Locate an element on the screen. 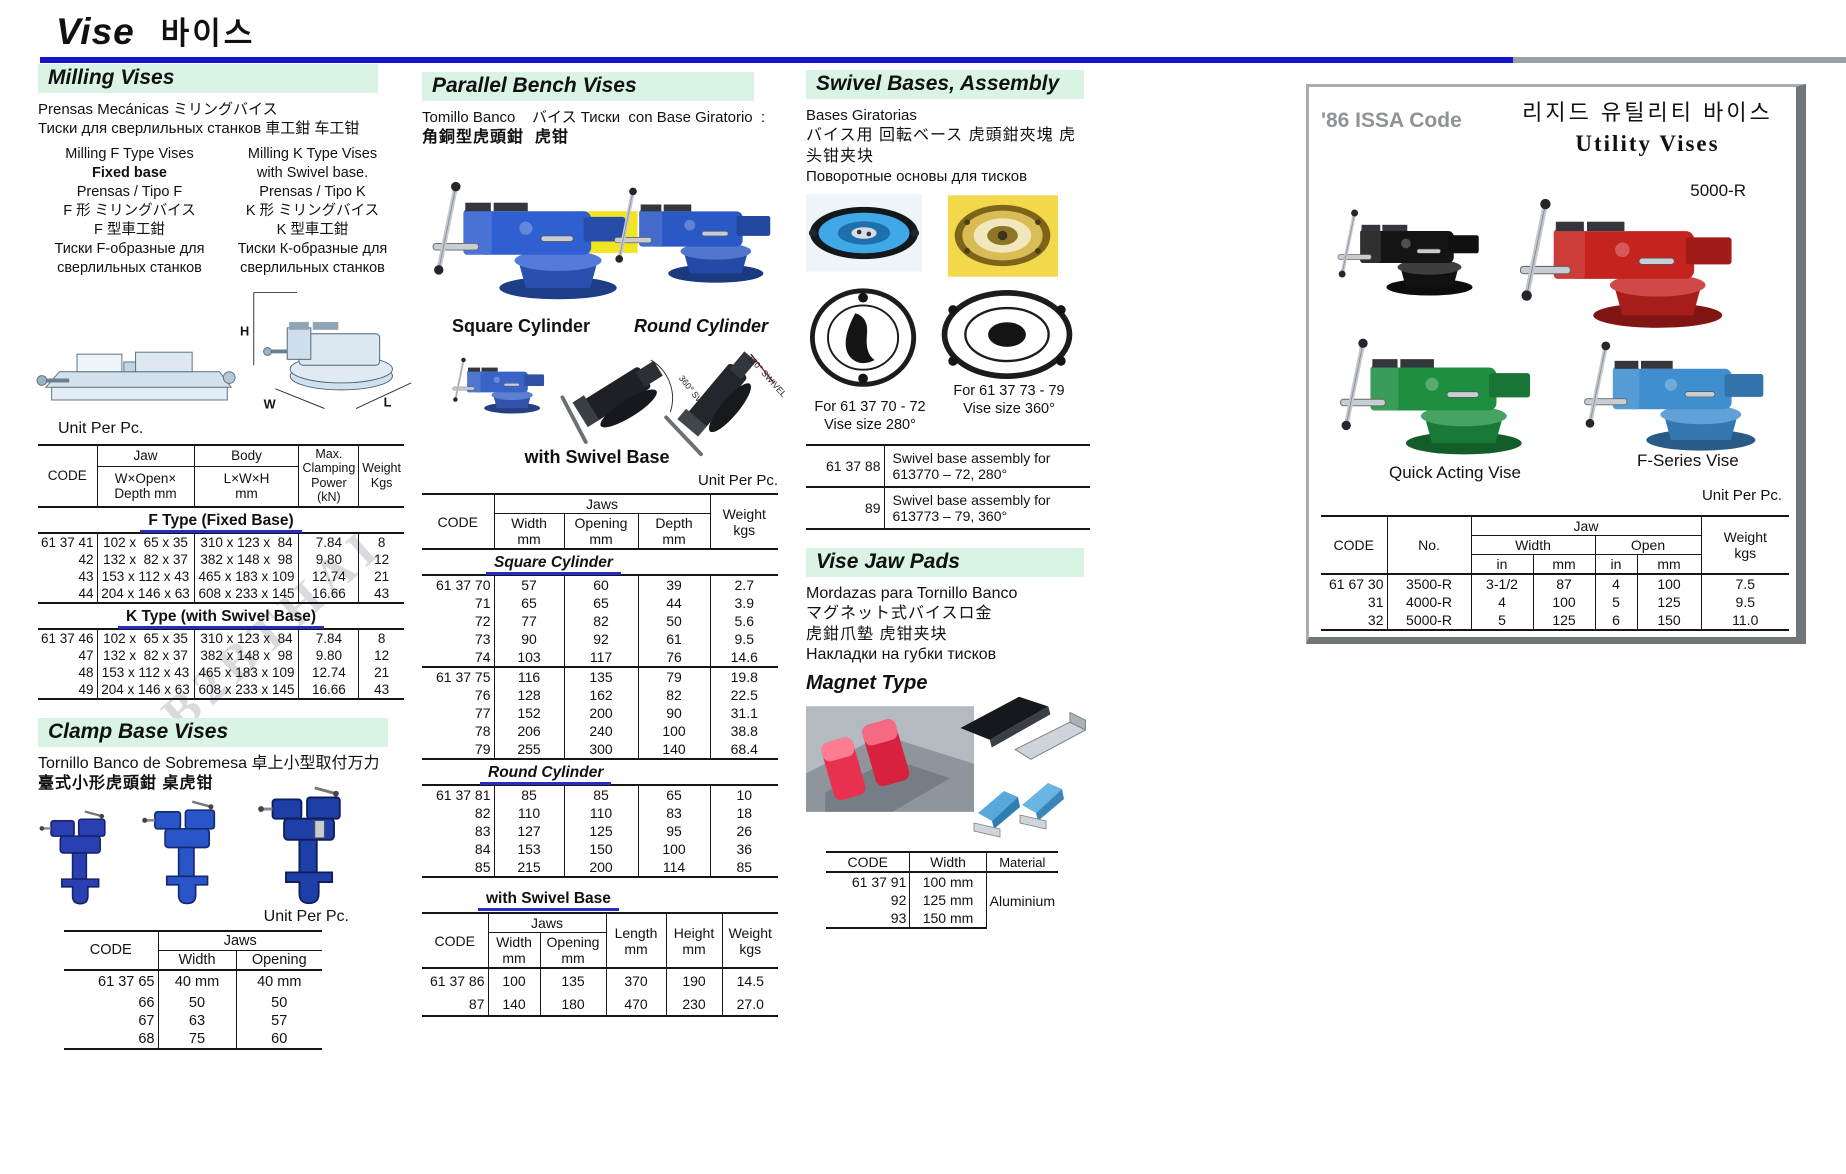 Image resolution: width=1846 pixels, height=1174 pixels. issa-unit-note: Unit Per Pc. is located at coordinates (1741, 495).